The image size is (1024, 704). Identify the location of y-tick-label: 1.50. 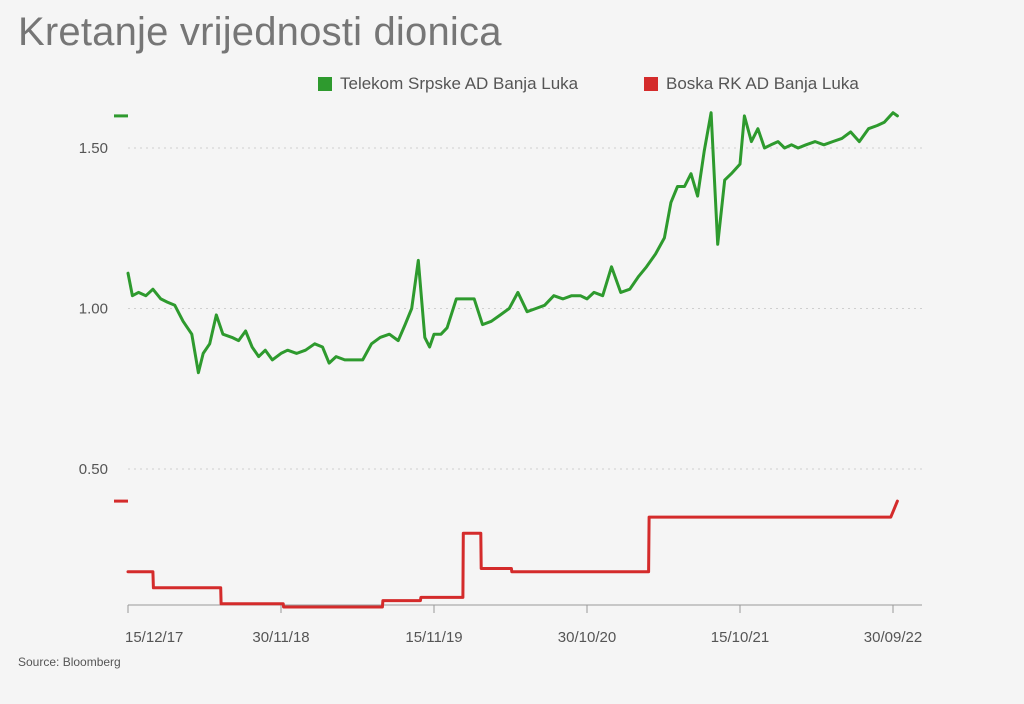
(93, 148).